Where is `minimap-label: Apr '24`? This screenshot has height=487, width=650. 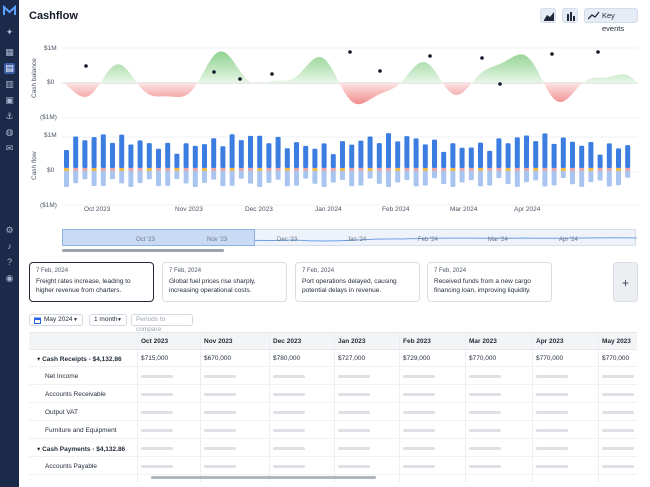
minimap-label: Apr '24 is located at coordinates (568, 240).